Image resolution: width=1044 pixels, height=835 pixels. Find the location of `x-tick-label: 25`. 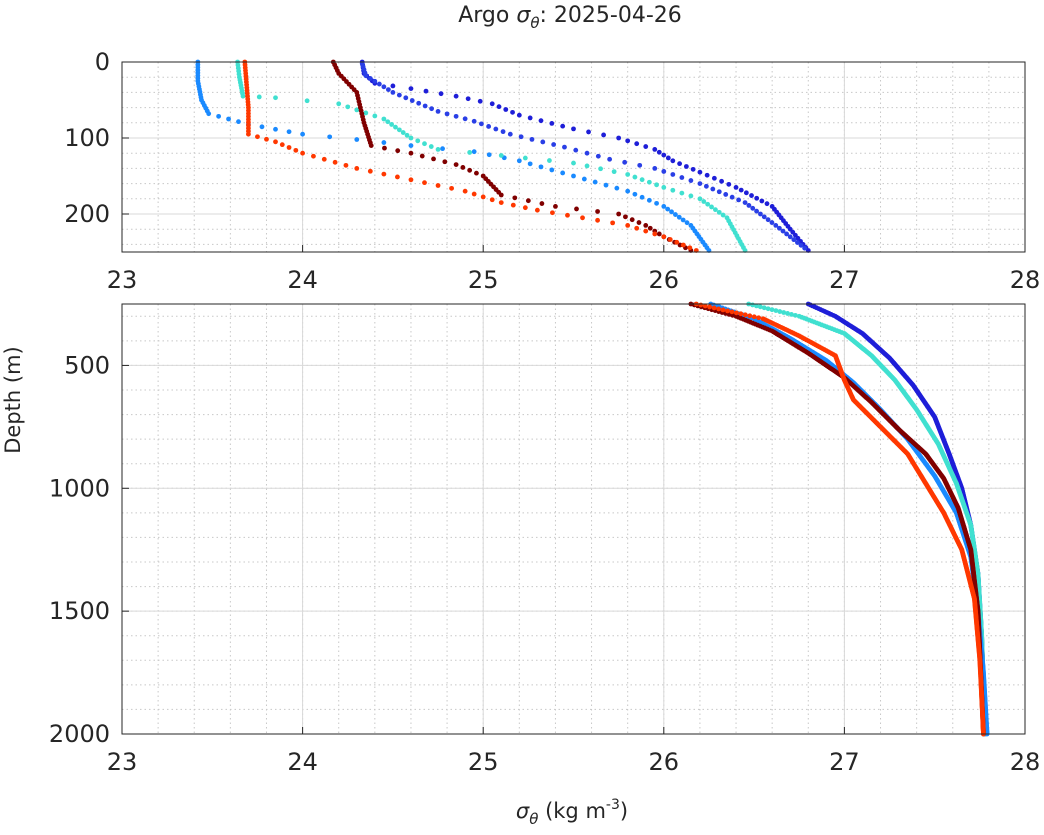

x-tick-label: 25 is located at coordinates (483, 762).